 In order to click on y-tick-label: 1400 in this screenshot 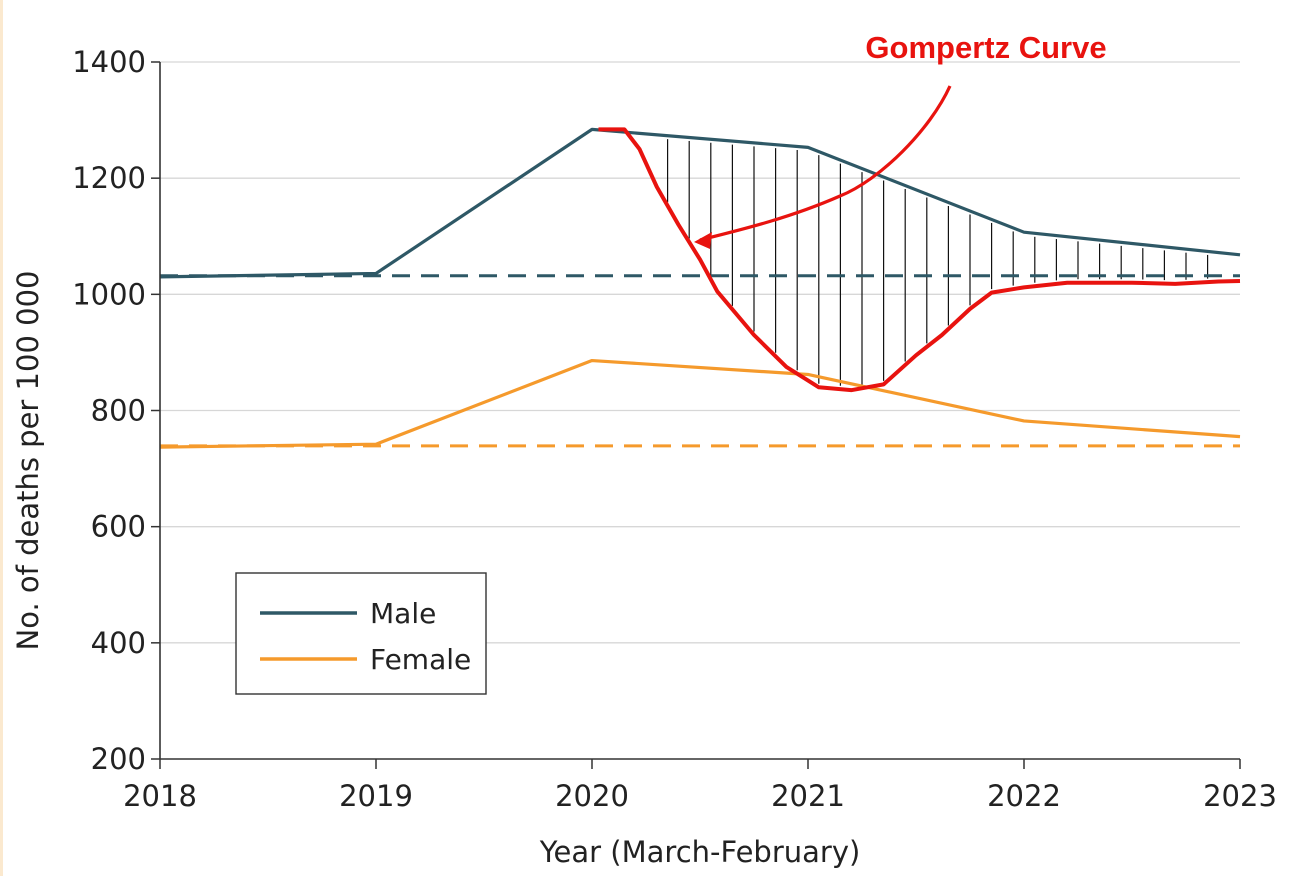, I will do `click(109, 62)`.